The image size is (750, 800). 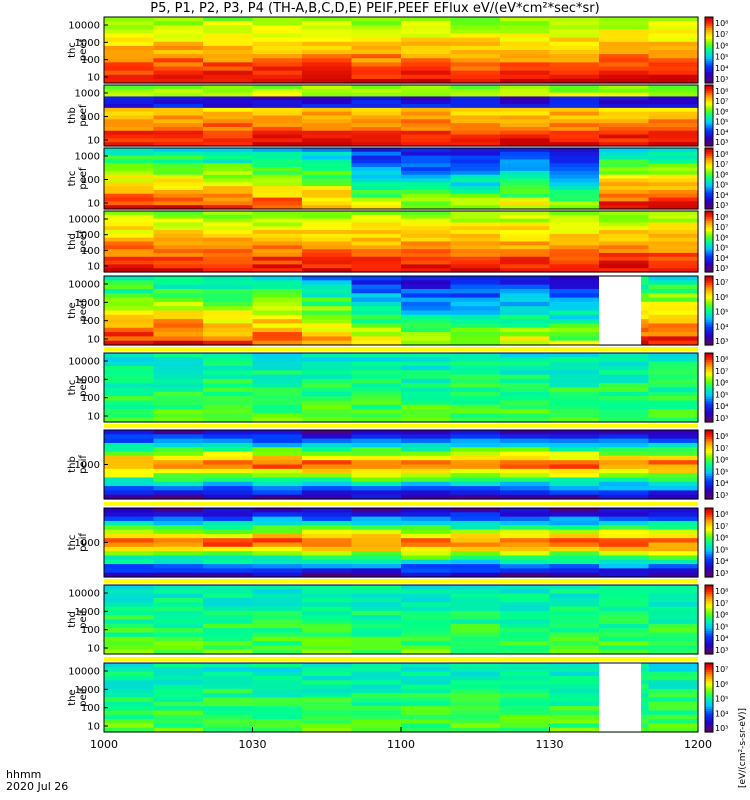 What do you see at coordinates (550, 744) in the screenshot?
I see `x-tick-label: 1130` at bounding box center [550, 744].